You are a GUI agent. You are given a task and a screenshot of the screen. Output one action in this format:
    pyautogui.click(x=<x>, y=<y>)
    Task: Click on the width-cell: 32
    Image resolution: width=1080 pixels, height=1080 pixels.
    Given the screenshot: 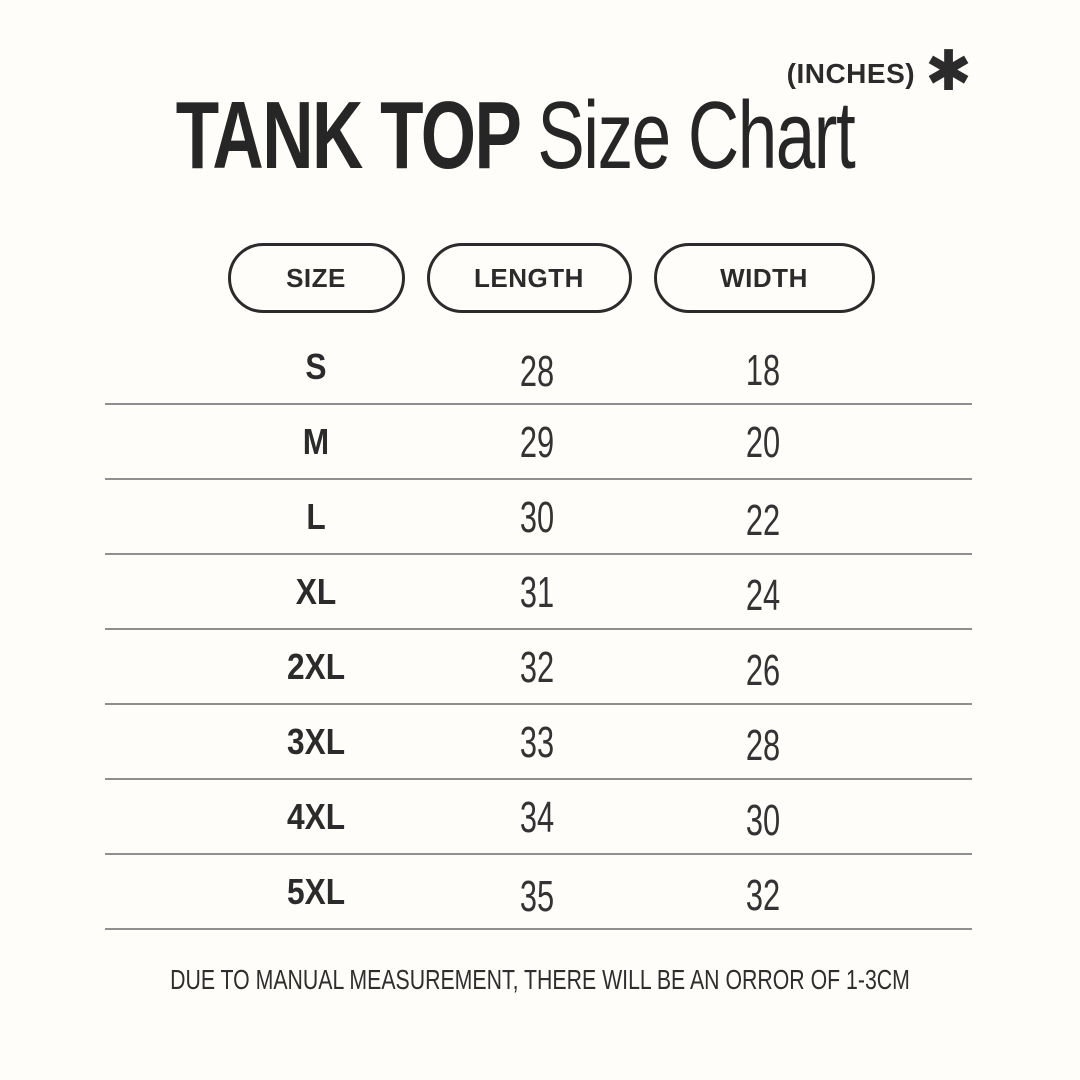 What is the action you would take?
    pyautogui.click(x=763, y=895)
    